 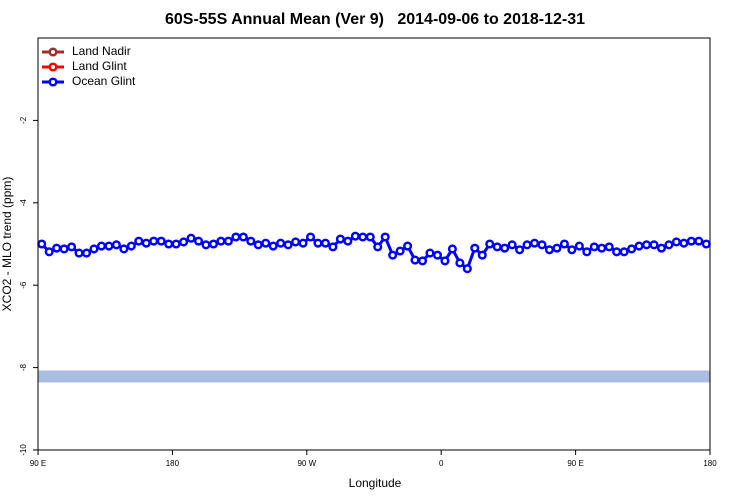 I want to click on legend-label: Ocean Glint, so click(x=104, y=81).